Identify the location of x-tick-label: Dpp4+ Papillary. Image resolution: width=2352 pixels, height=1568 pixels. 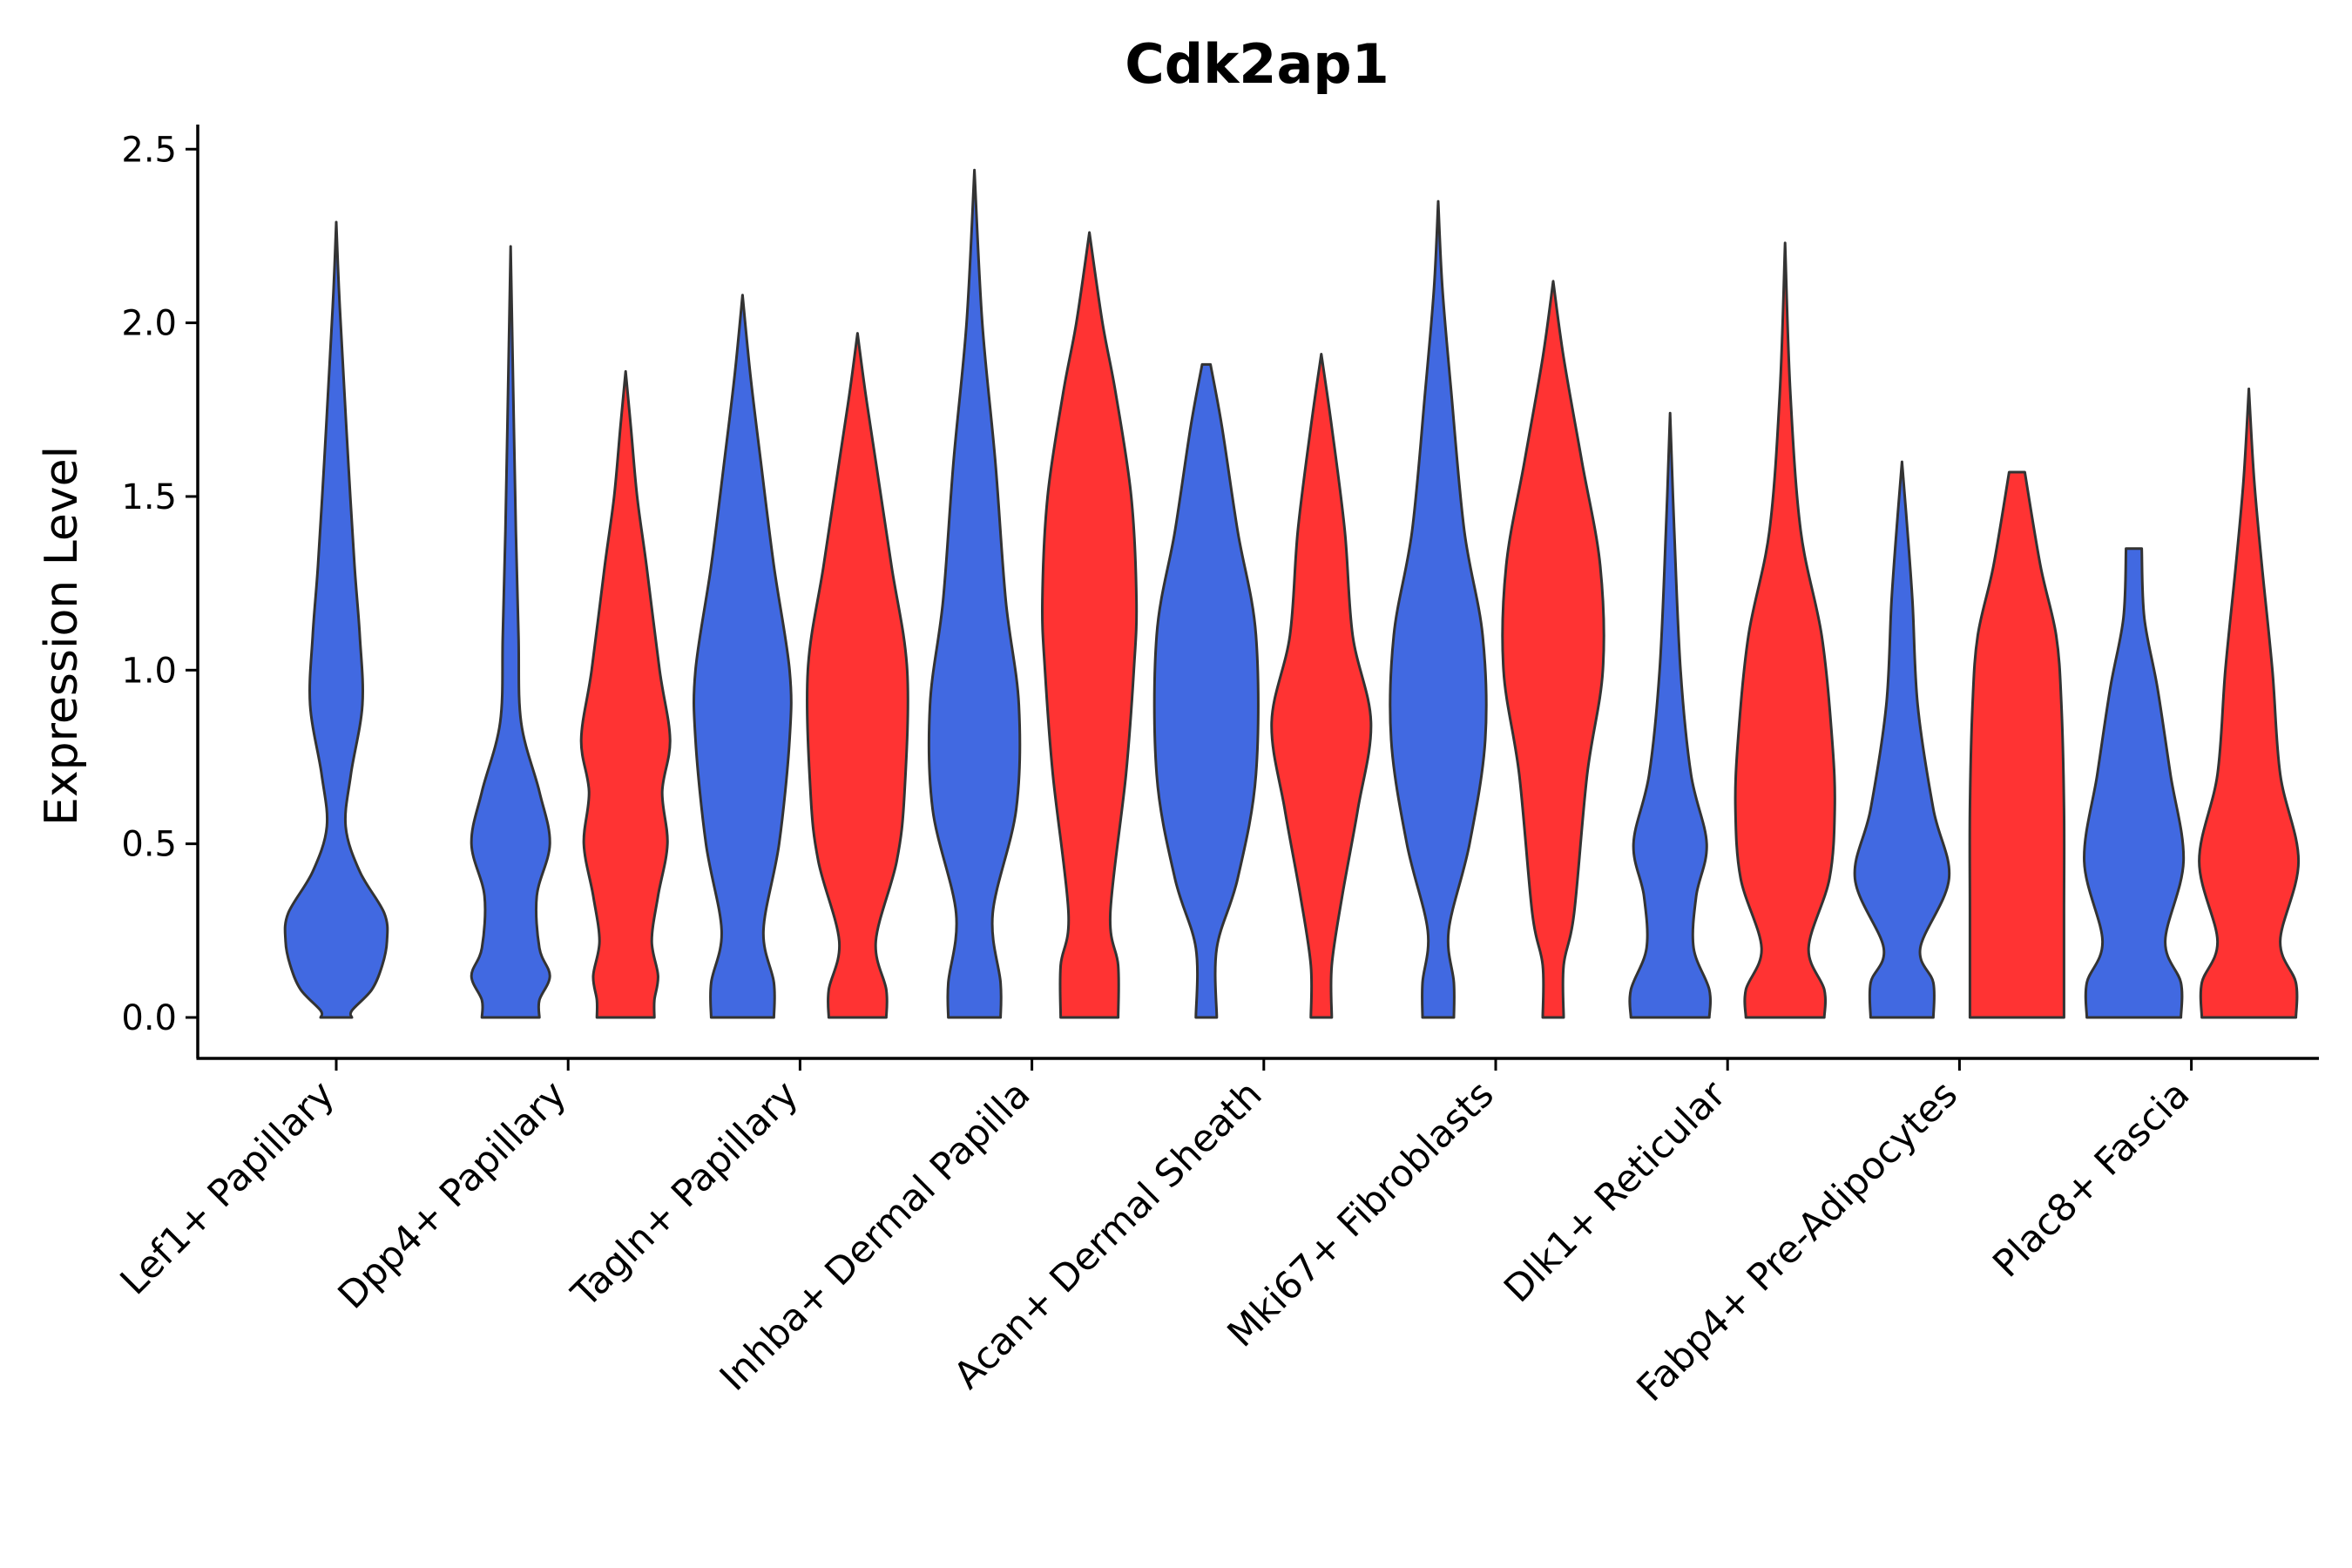
(452, 1194).